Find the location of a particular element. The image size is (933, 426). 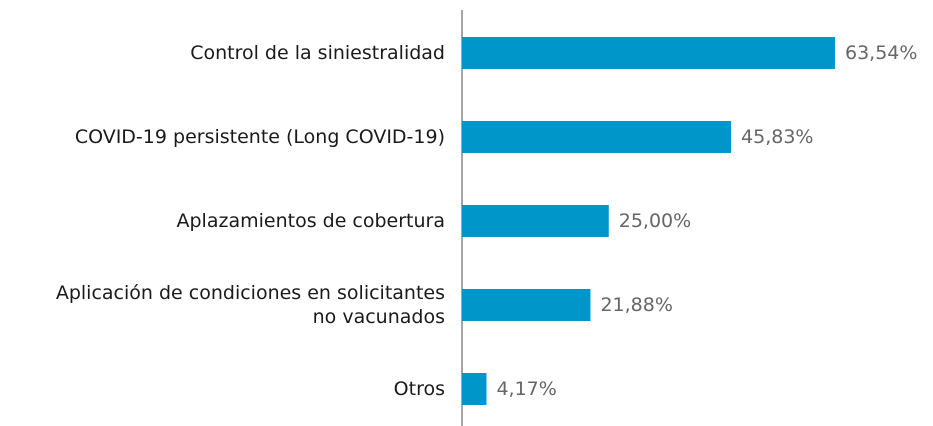

category-label: Otros is located at coordinates (419, 389).